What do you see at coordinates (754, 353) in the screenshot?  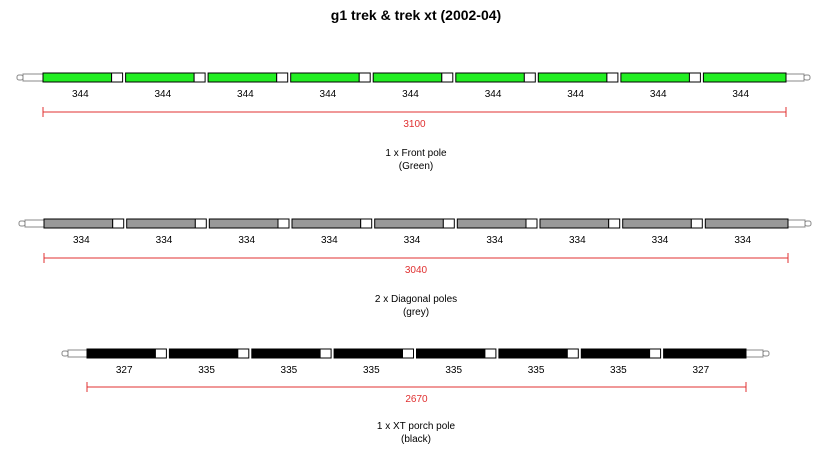 I see `porch-pole-end-tip-right` at bounding box center [754, 353].